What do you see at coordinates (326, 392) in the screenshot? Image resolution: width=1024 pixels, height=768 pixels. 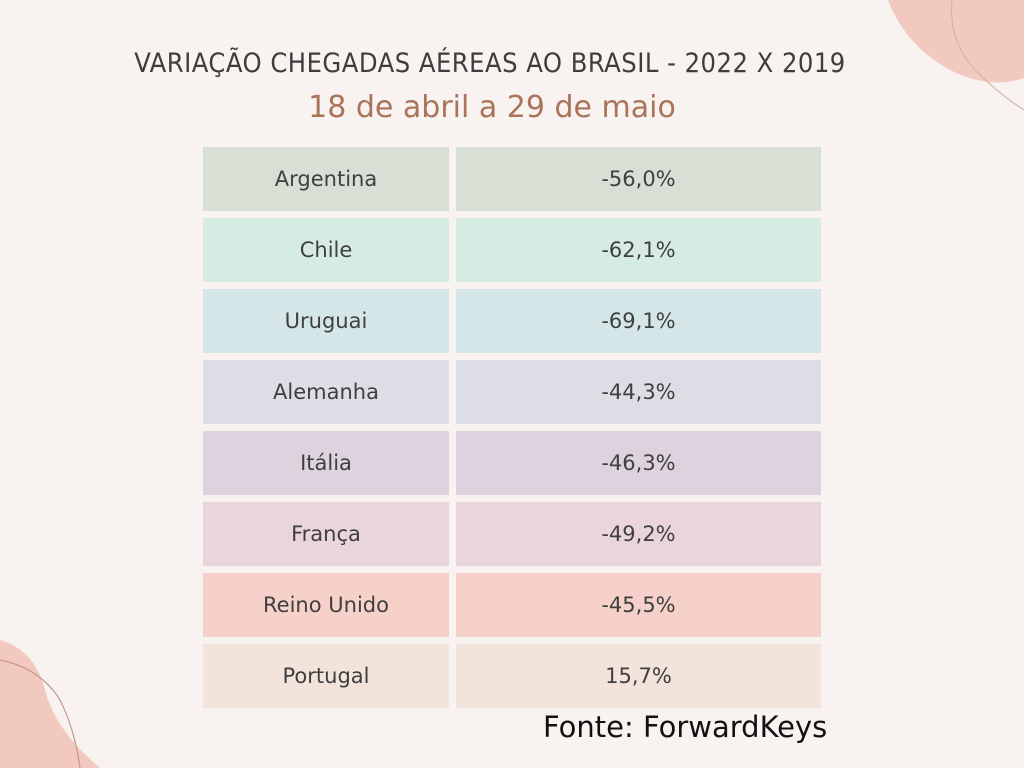 I see `country-cell: Alemanha` at bounding box center [326, 392].